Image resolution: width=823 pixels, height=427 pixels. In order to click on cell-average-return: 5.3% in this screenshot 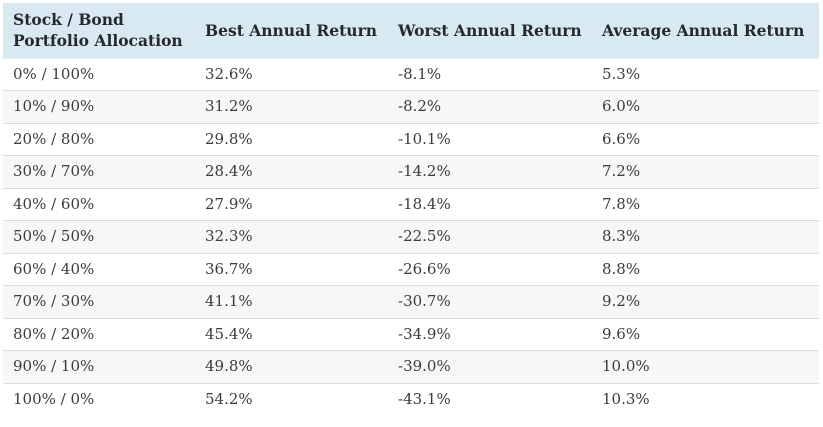, I will do `click(705, 74)`.